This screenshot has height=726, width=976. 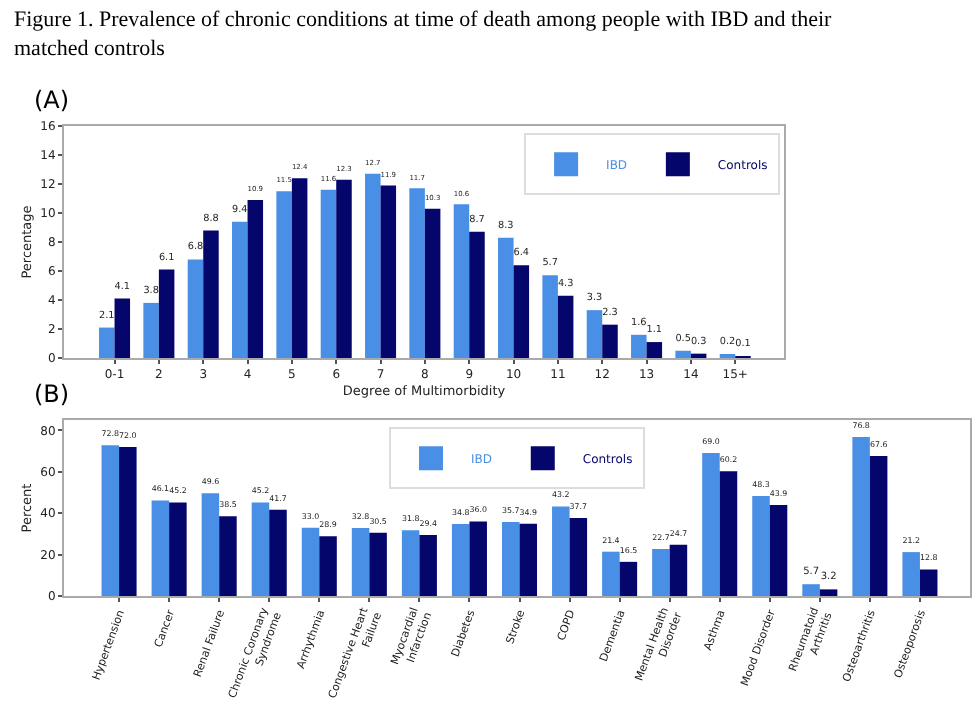 What do you see at coordinates (52, 100) in the screenshot?
I see `chart-title: (A)` at bounding box center [52, 100].